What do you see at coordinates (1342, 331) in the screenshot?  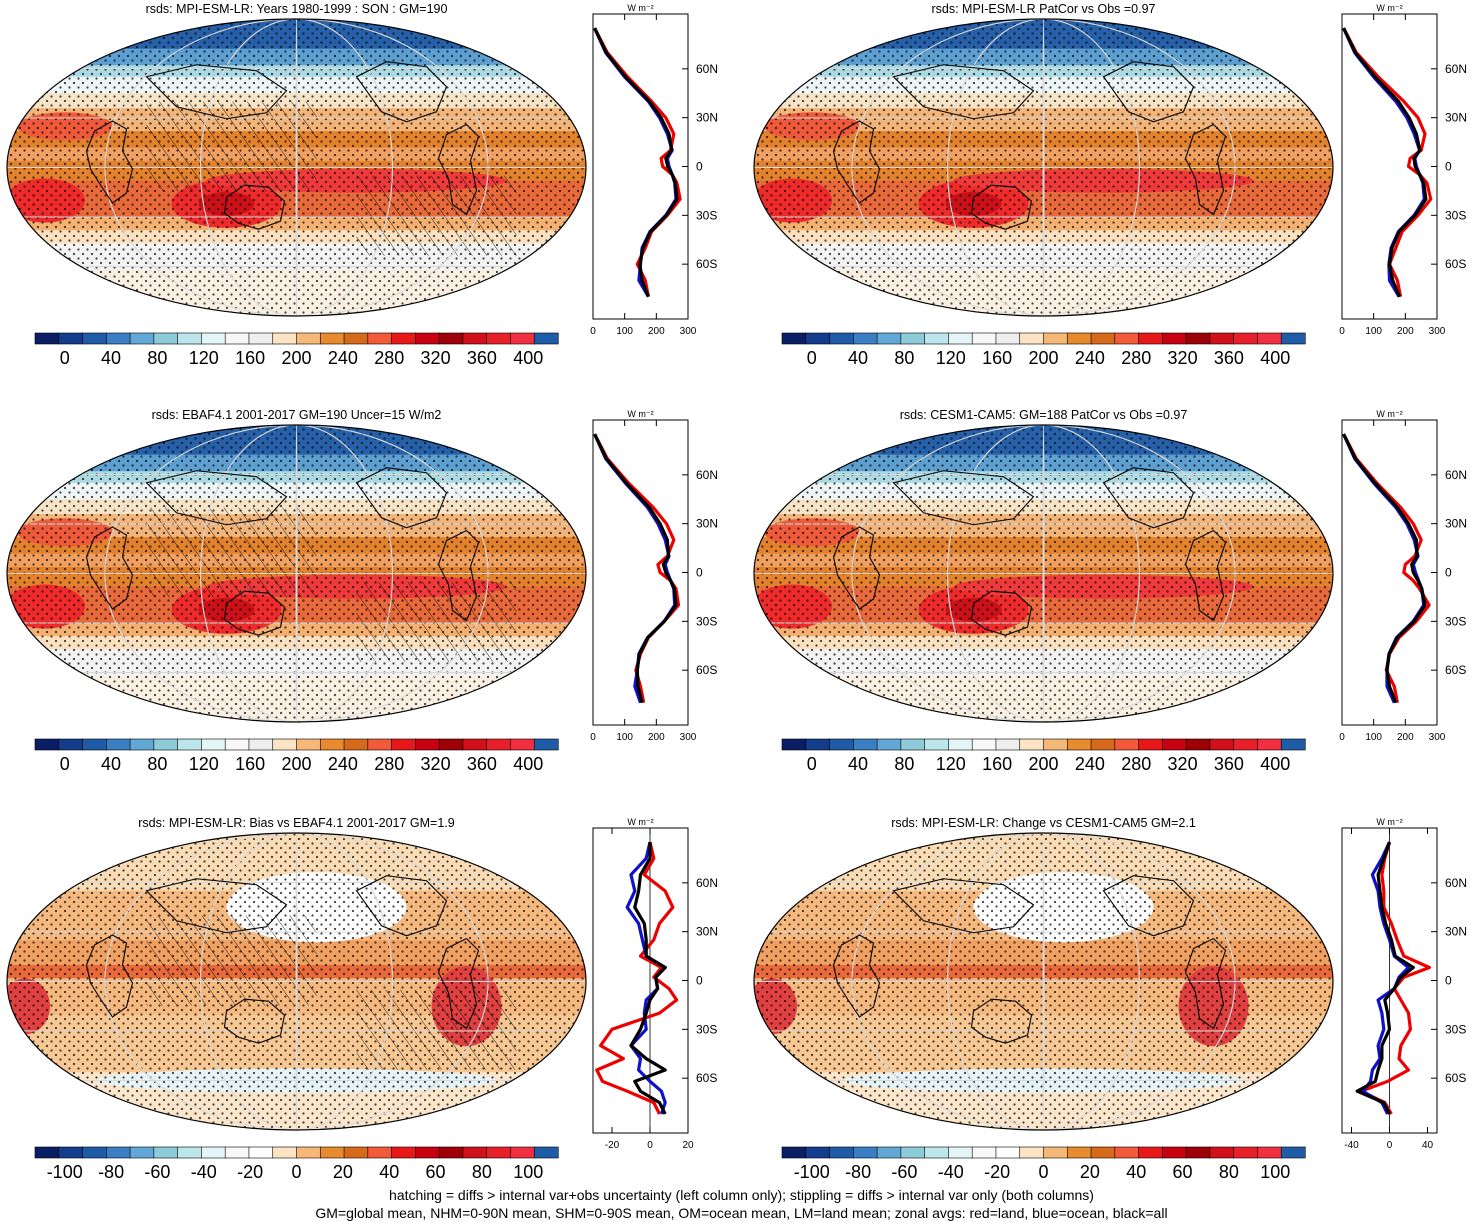 I see `zonal-xtick-label: 0` at bounding box center [1342, 331].